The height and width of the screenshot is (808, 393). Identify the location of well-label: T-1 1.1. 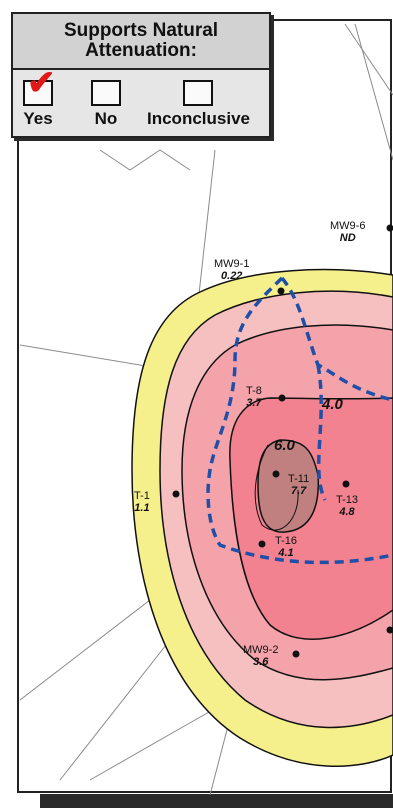
(142, 502).